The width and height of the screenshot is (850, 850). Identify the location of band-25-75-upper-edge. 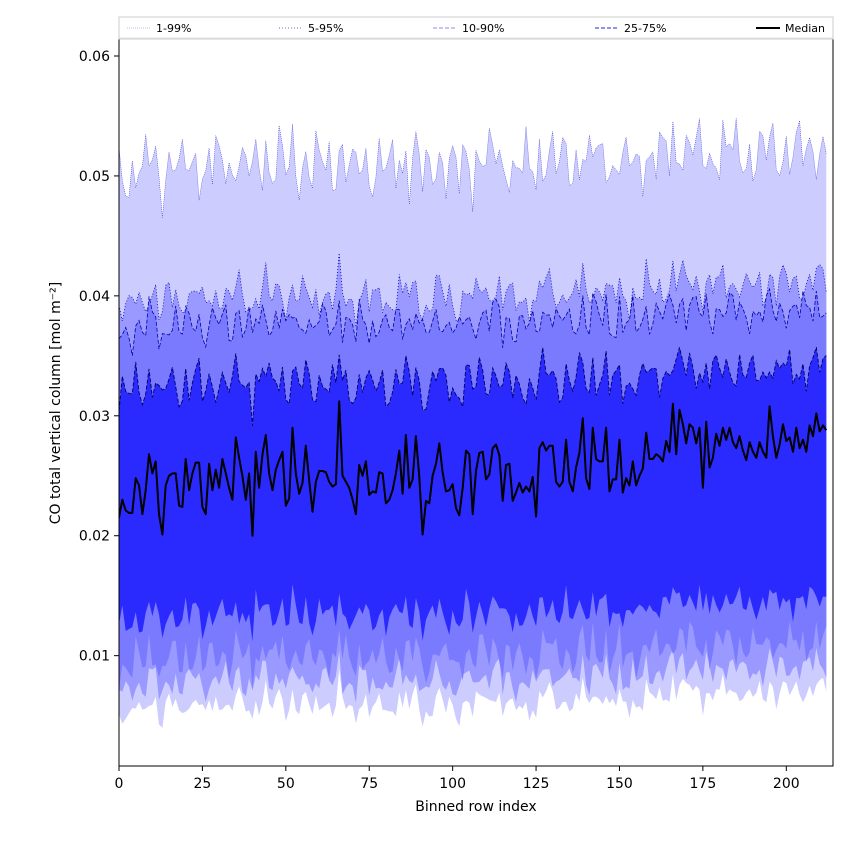
(473, 386).